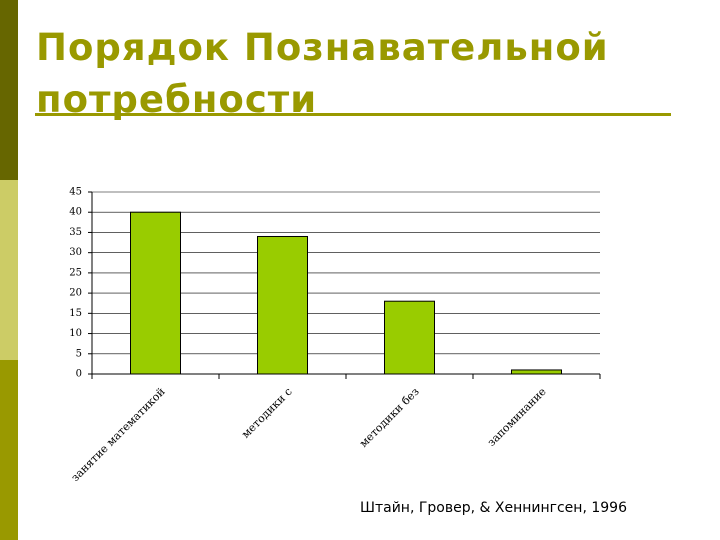 The image size is (720, 540). I want to click on x-tick-label: методики без, so click(389, 417).